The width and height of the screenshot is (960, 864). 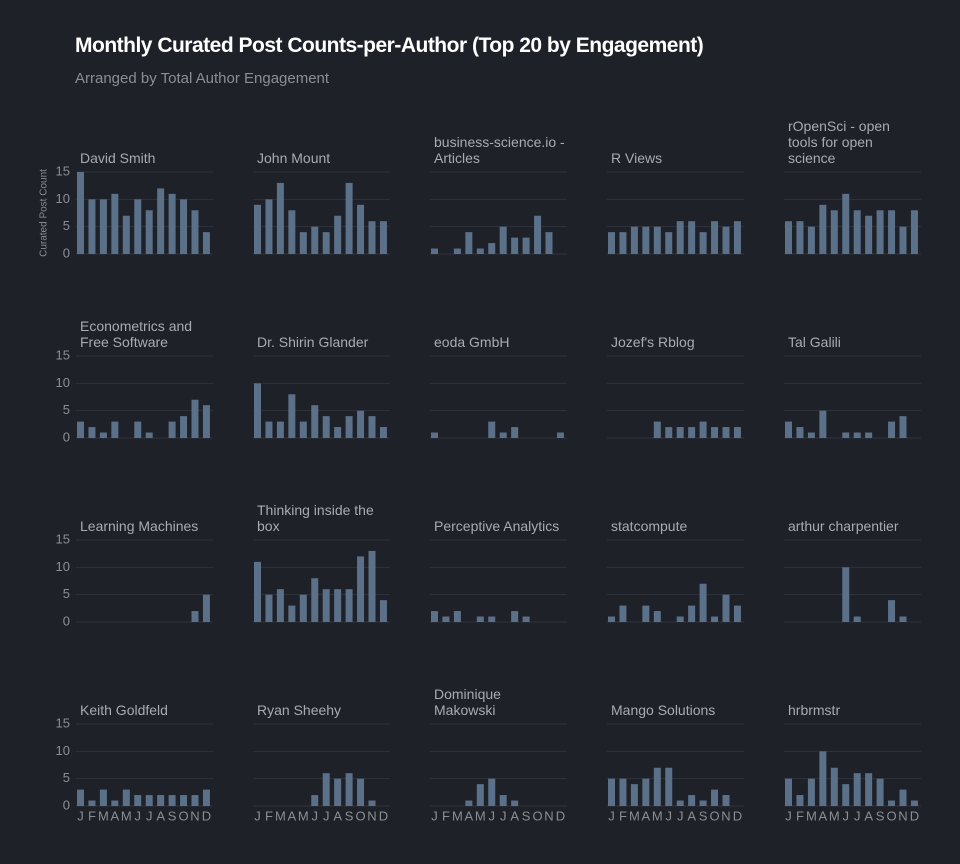 I want to click on panel-title: arthur charpentier, so click(x=843, y=526).